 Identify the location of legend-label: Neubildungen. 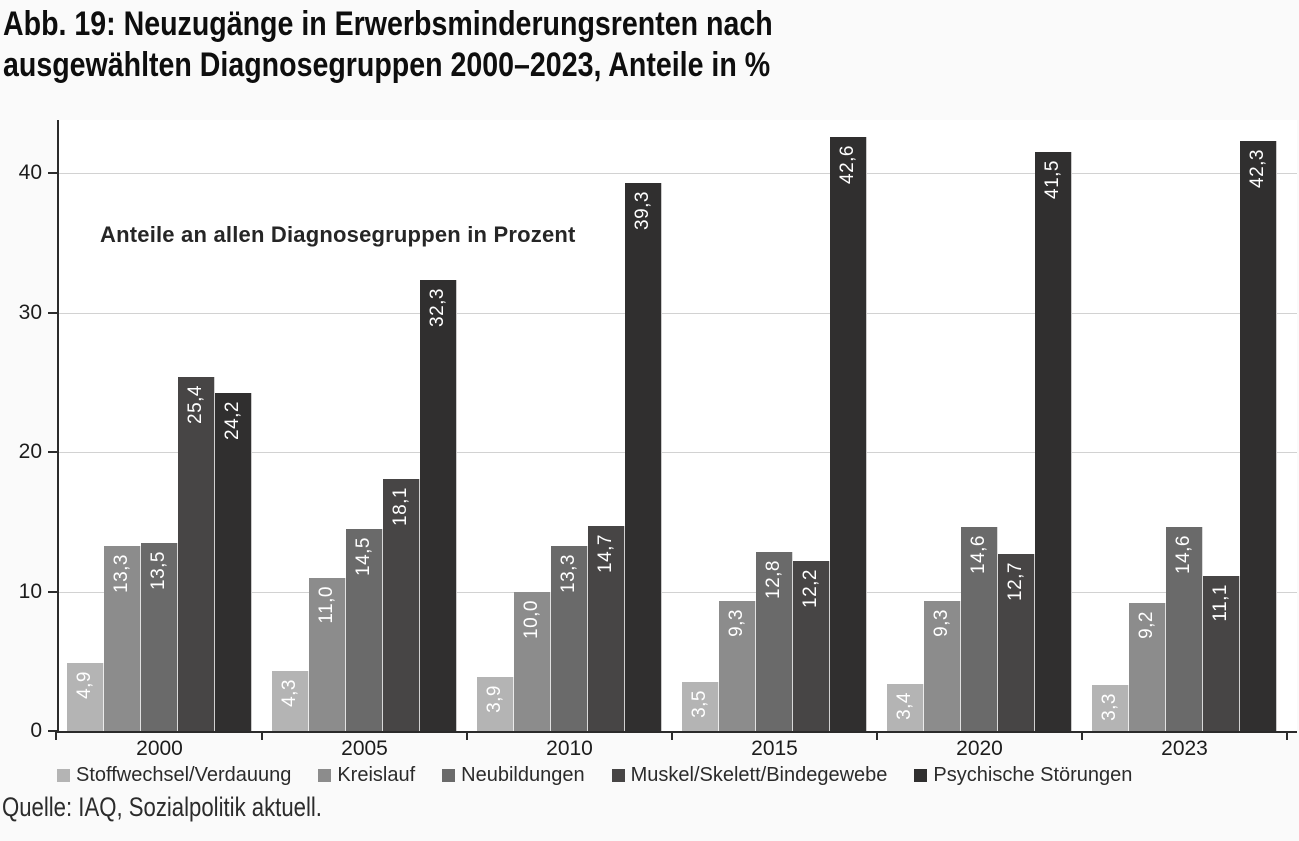
(523, 775).